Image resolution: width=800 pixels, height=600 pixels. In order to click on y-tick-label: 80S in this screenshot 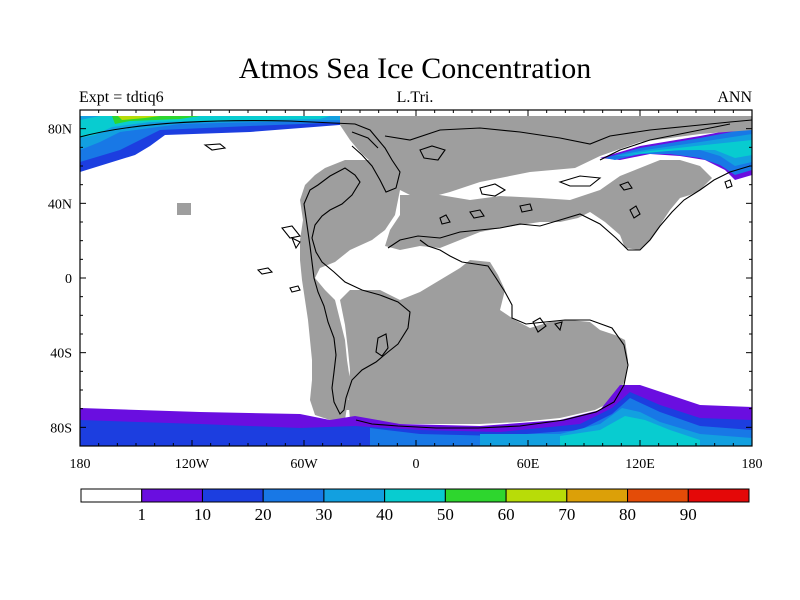, I will do `click(61, 428)`.